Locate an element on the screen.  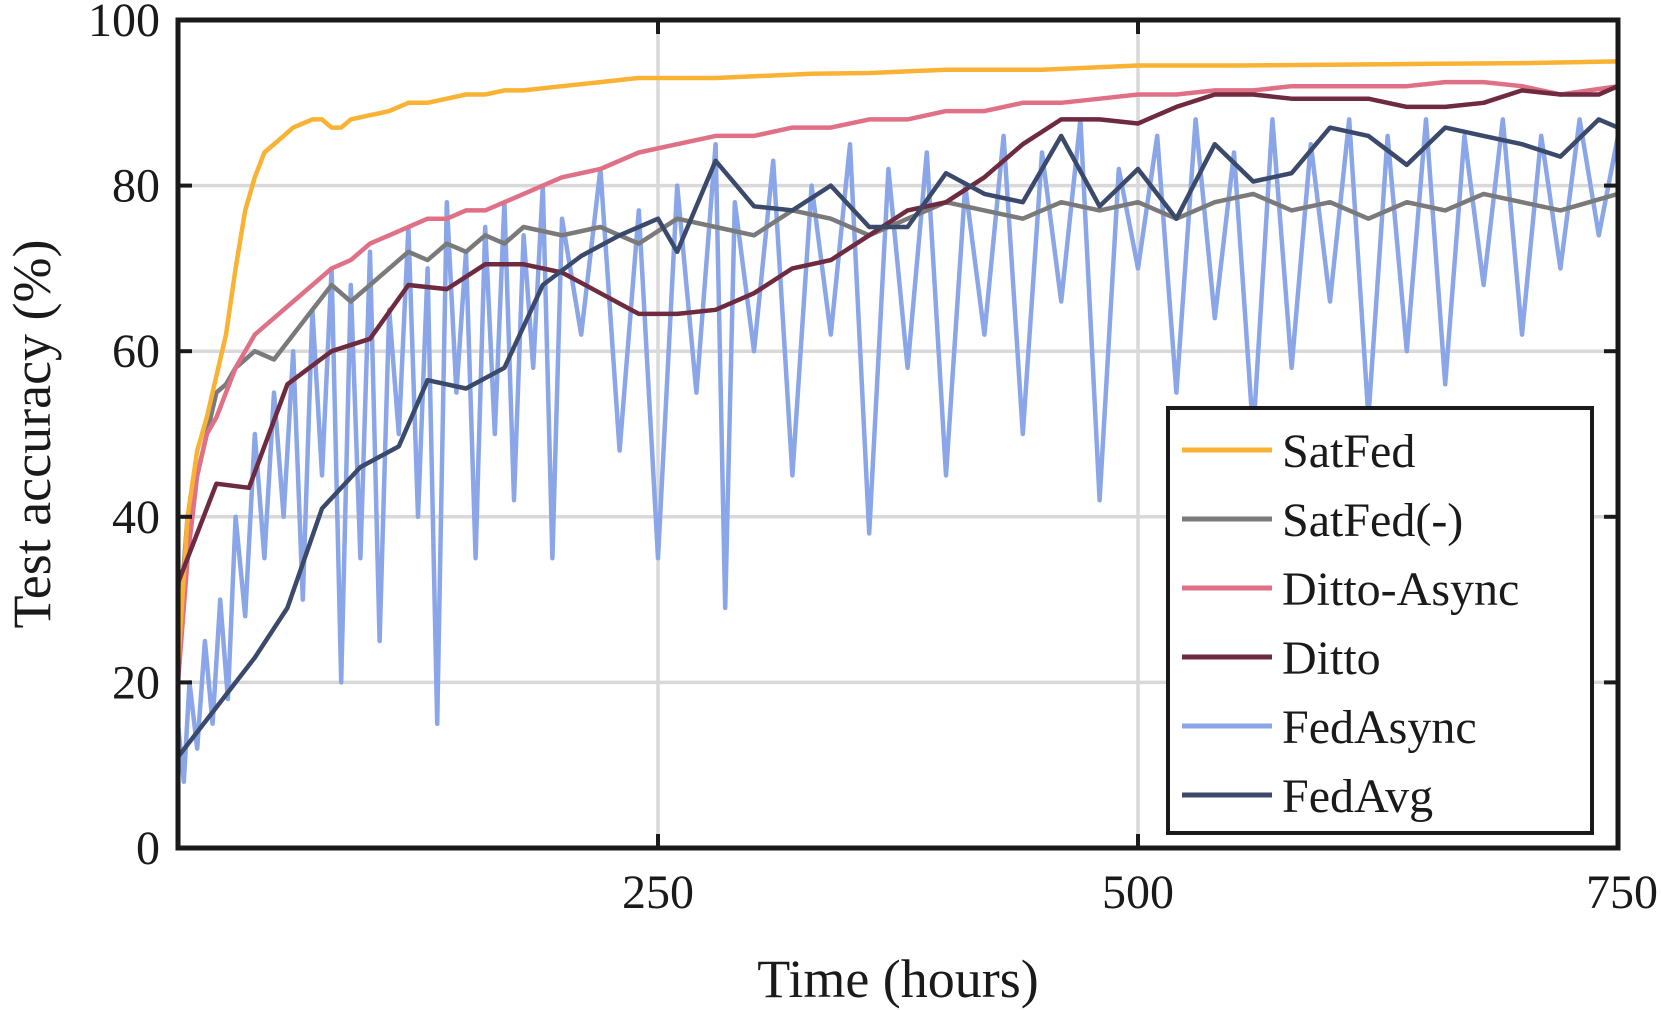
y-tick-label: 80 is located at coordinates (136, 186).